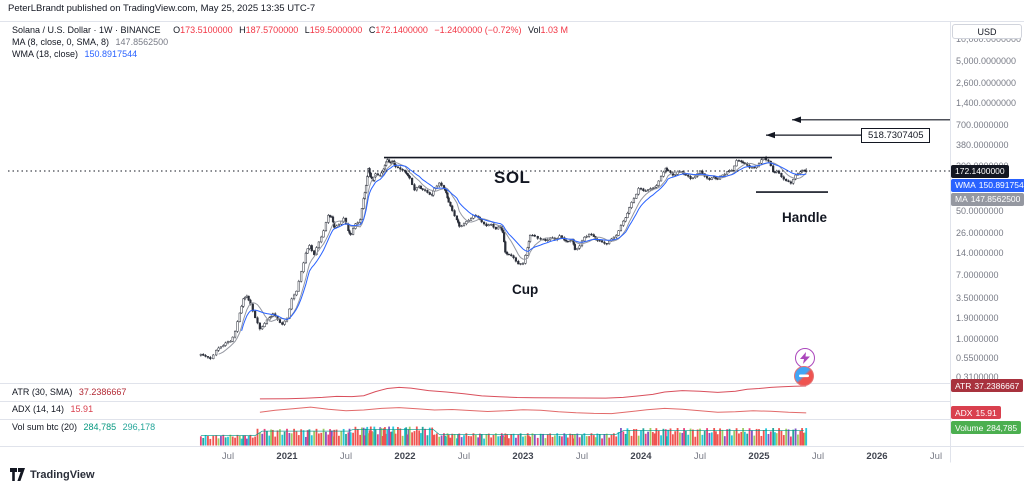 The height and width of the screenshot is (490, 1024). Describe the element at coordinates (17, 474) in the screenshot. I see `tradingview-logo-icon` at that location.